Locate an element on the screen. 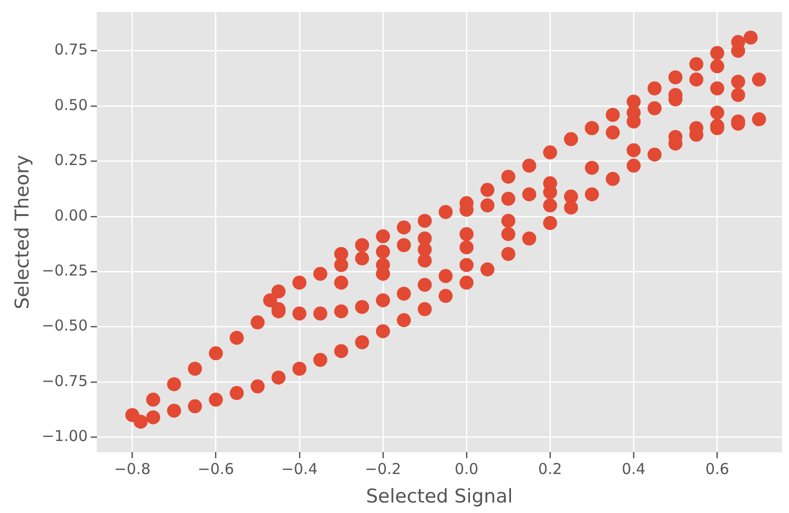  x-tick-label: −0.8 is located at coordinates (132, 469).